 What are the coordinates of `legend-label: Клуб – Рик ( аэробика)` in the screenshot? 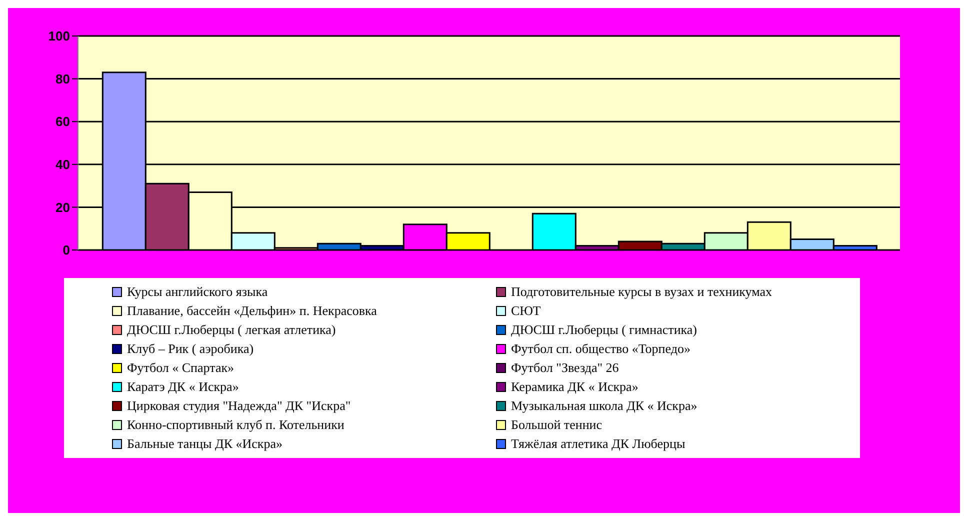 It's located at (190, 349).